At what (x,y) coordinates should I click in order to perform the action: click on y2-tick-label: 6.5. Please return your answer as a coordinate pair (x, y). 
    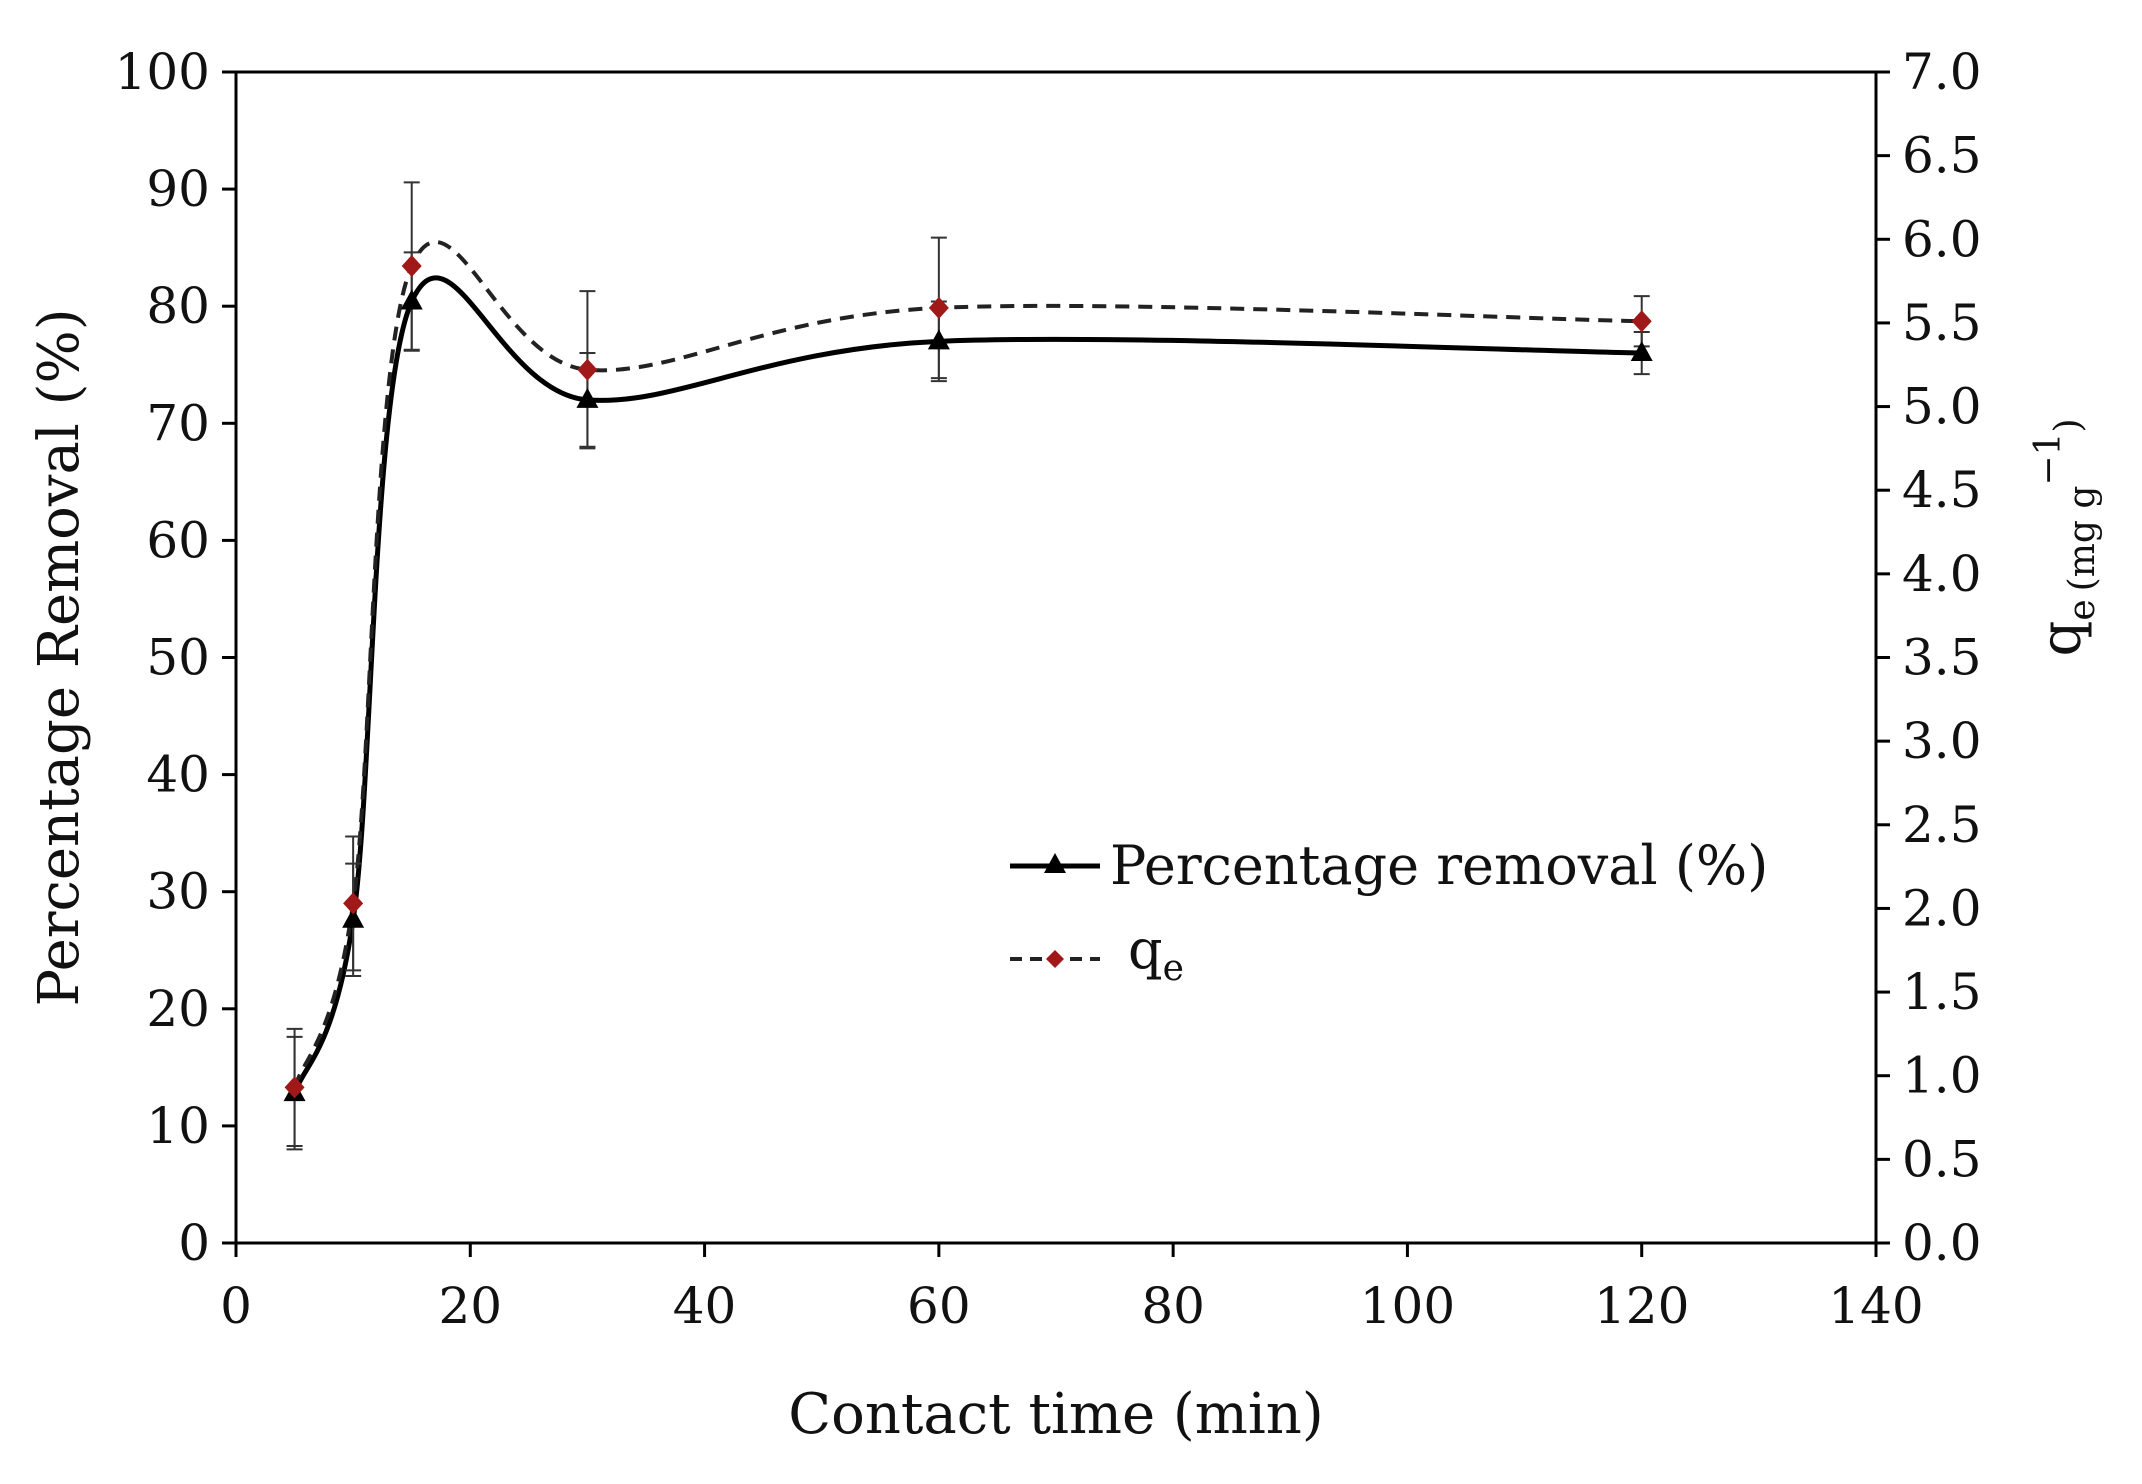
    Looking at the image, I should click on (1942, 156).